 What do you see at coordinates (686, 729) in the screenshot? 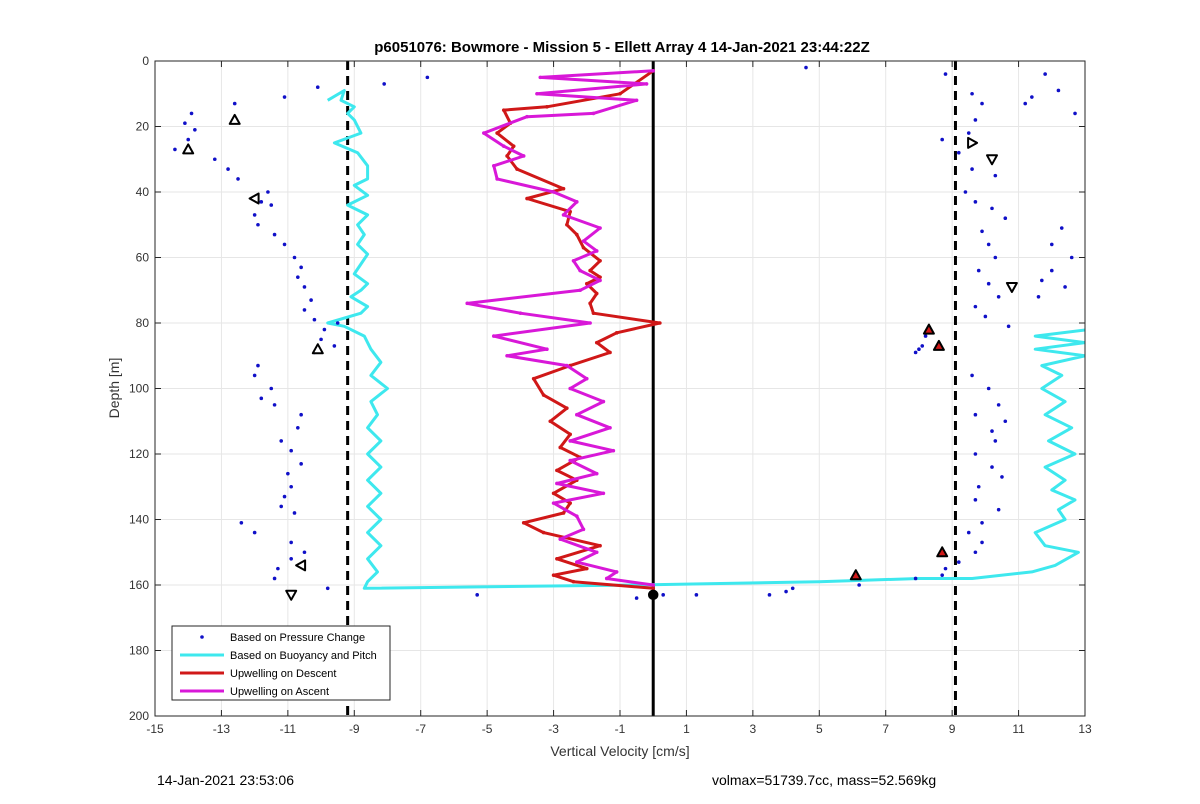
I see `x-tick-label: 1` at bounding box center [686, 729].